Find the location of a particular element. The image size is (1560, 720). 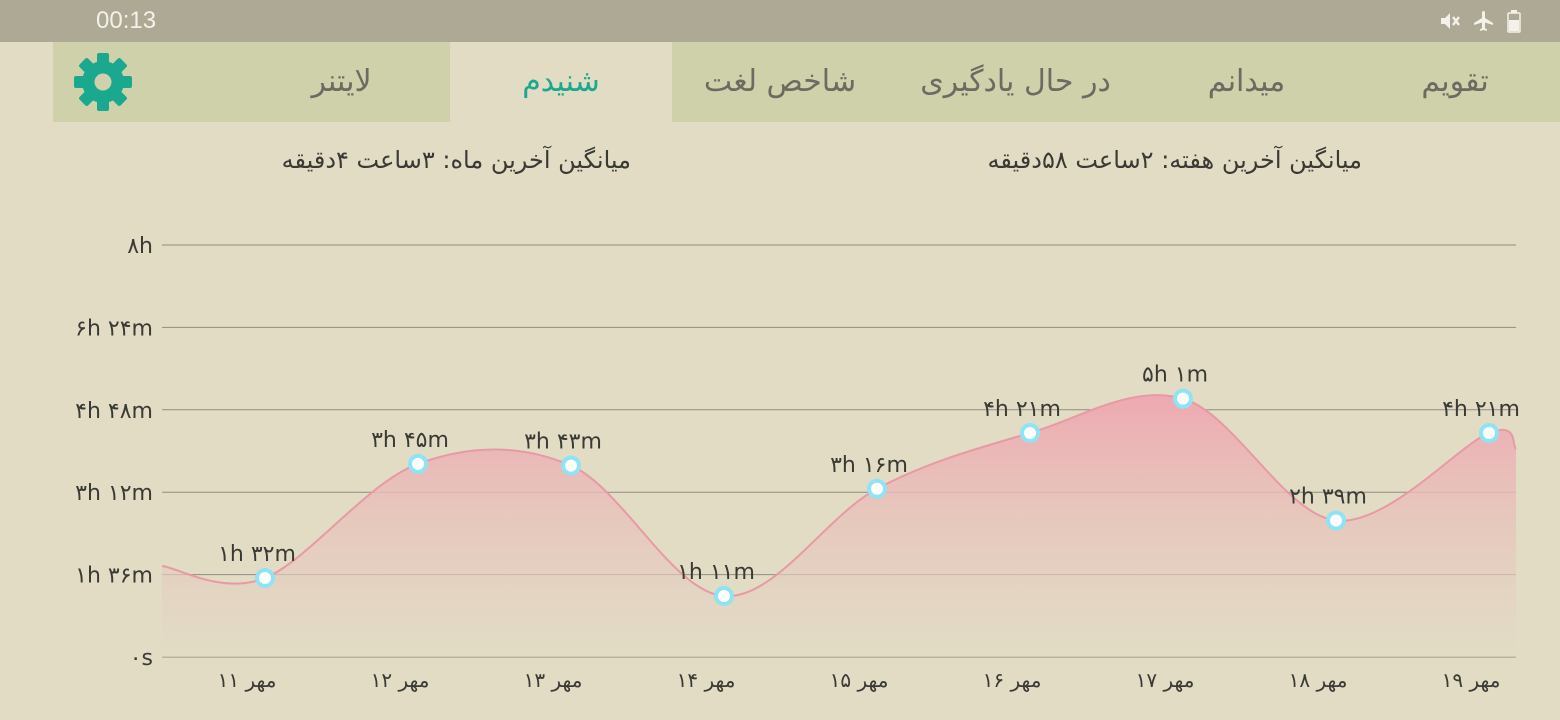

status-bar: 00:13 is located at coordinates (780, 21).